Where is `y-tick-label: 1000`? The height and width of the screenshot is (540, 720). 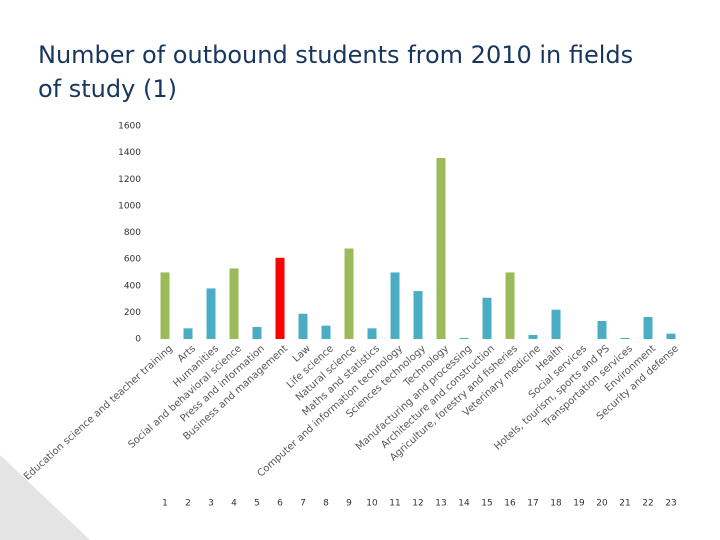
y-tick-label: 1000 is located at coordinates (129, 206).